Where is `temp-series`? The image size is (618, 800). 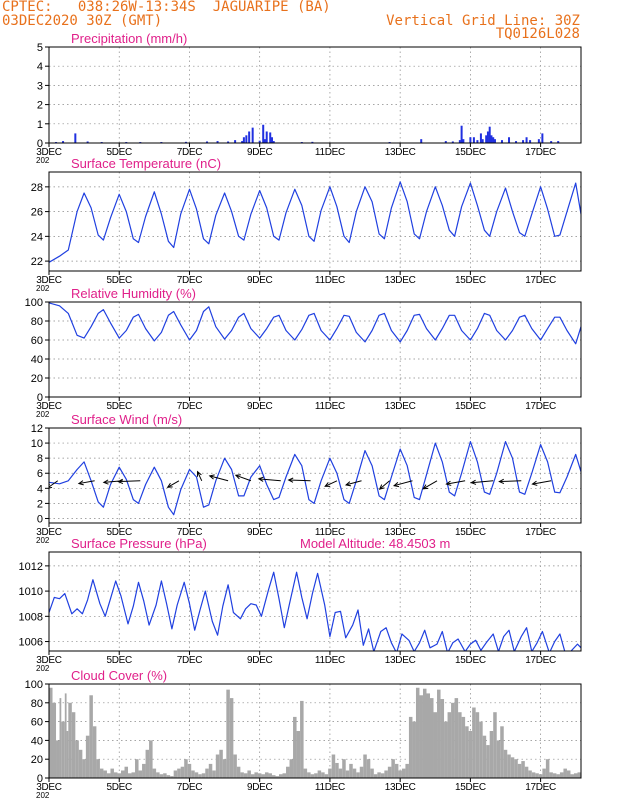
temp-series is located at coordinates (315, 222).